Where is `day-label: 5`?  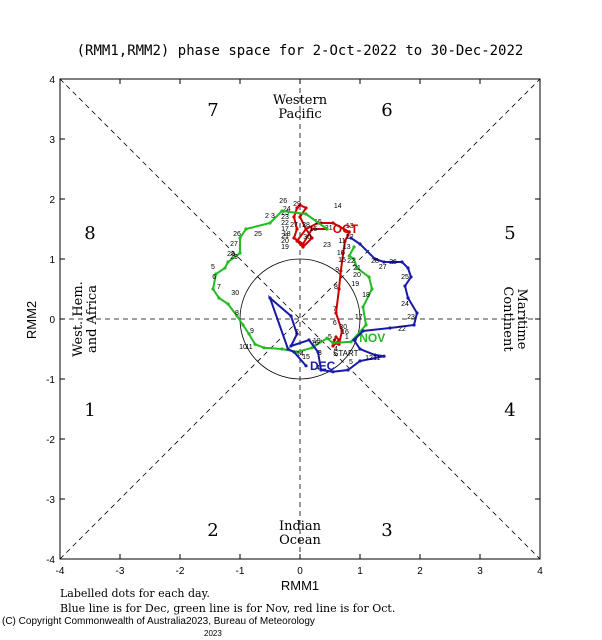
day-label: 5 is located at coordinates (213, 267).